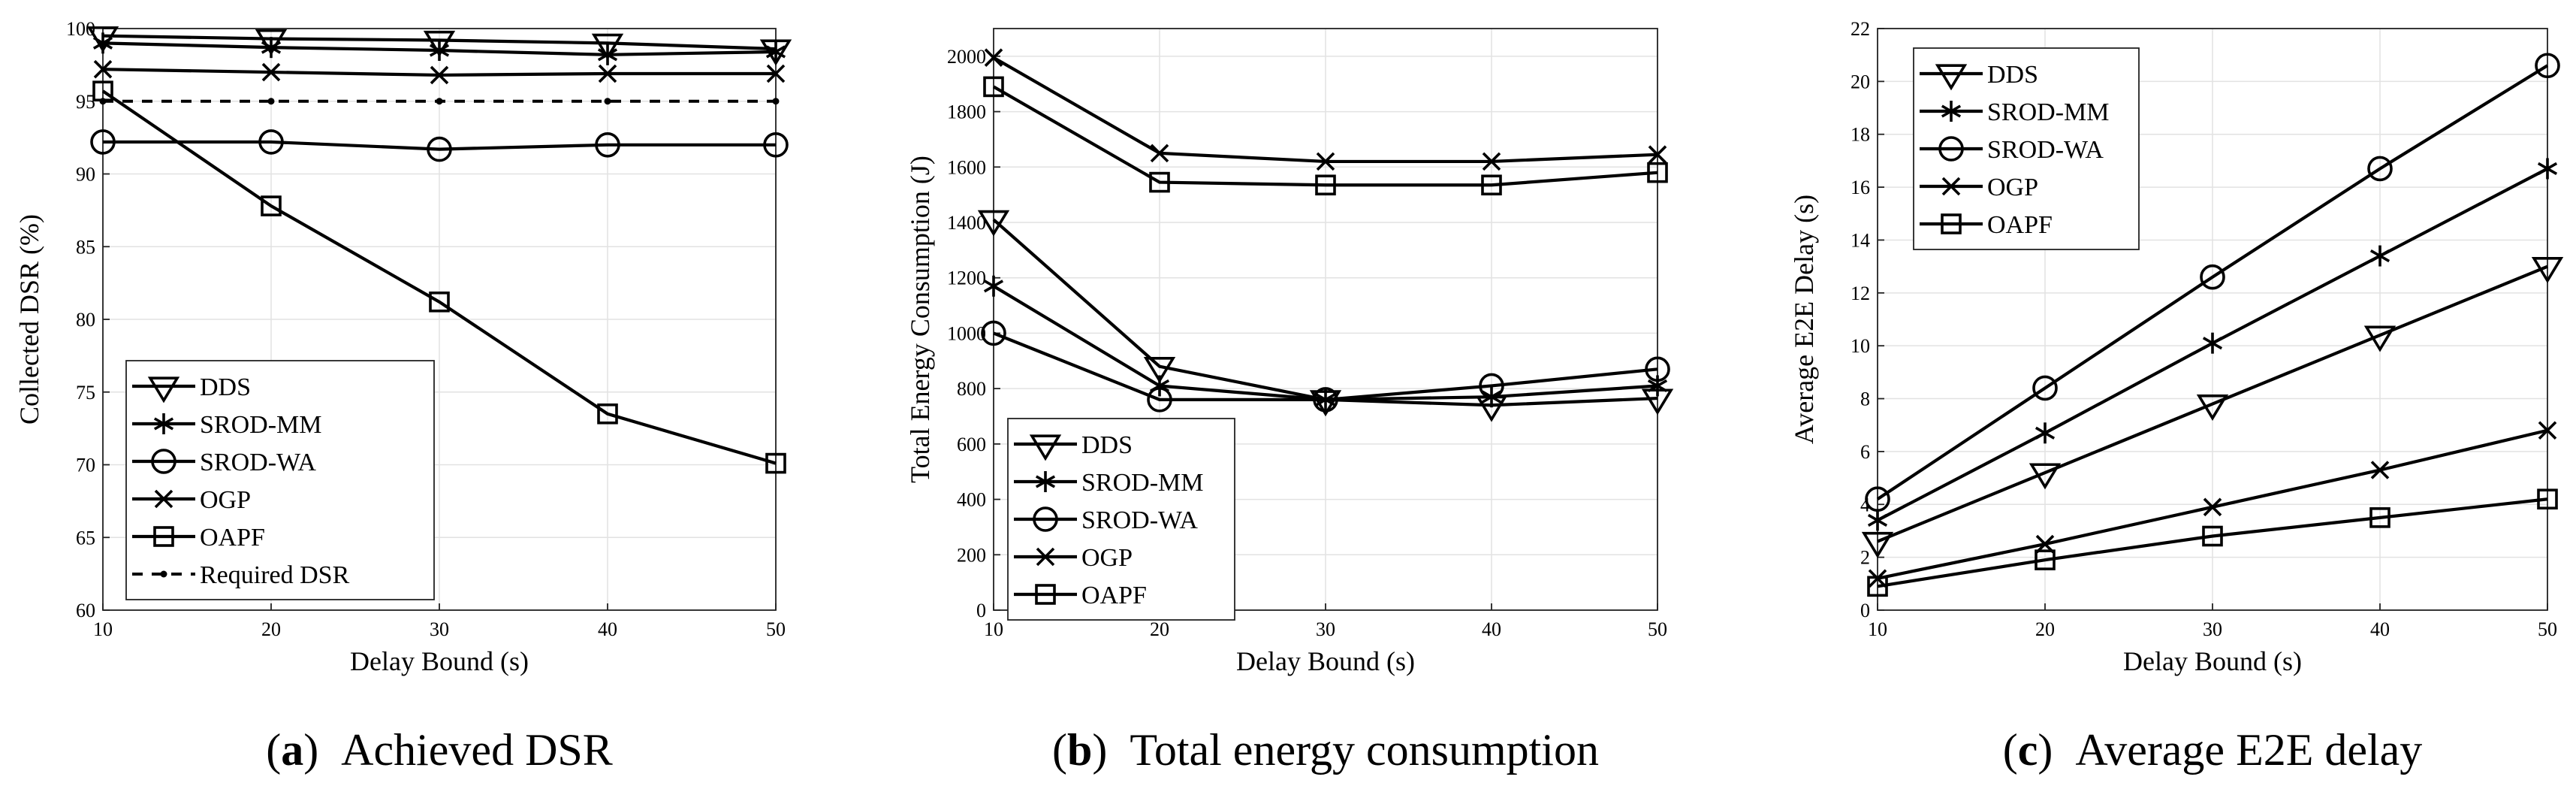 This screenshot has width=2576, height=801. Describe the element at coordinates (439, 277) in the screenshot. I see `series-oapf` at that location.